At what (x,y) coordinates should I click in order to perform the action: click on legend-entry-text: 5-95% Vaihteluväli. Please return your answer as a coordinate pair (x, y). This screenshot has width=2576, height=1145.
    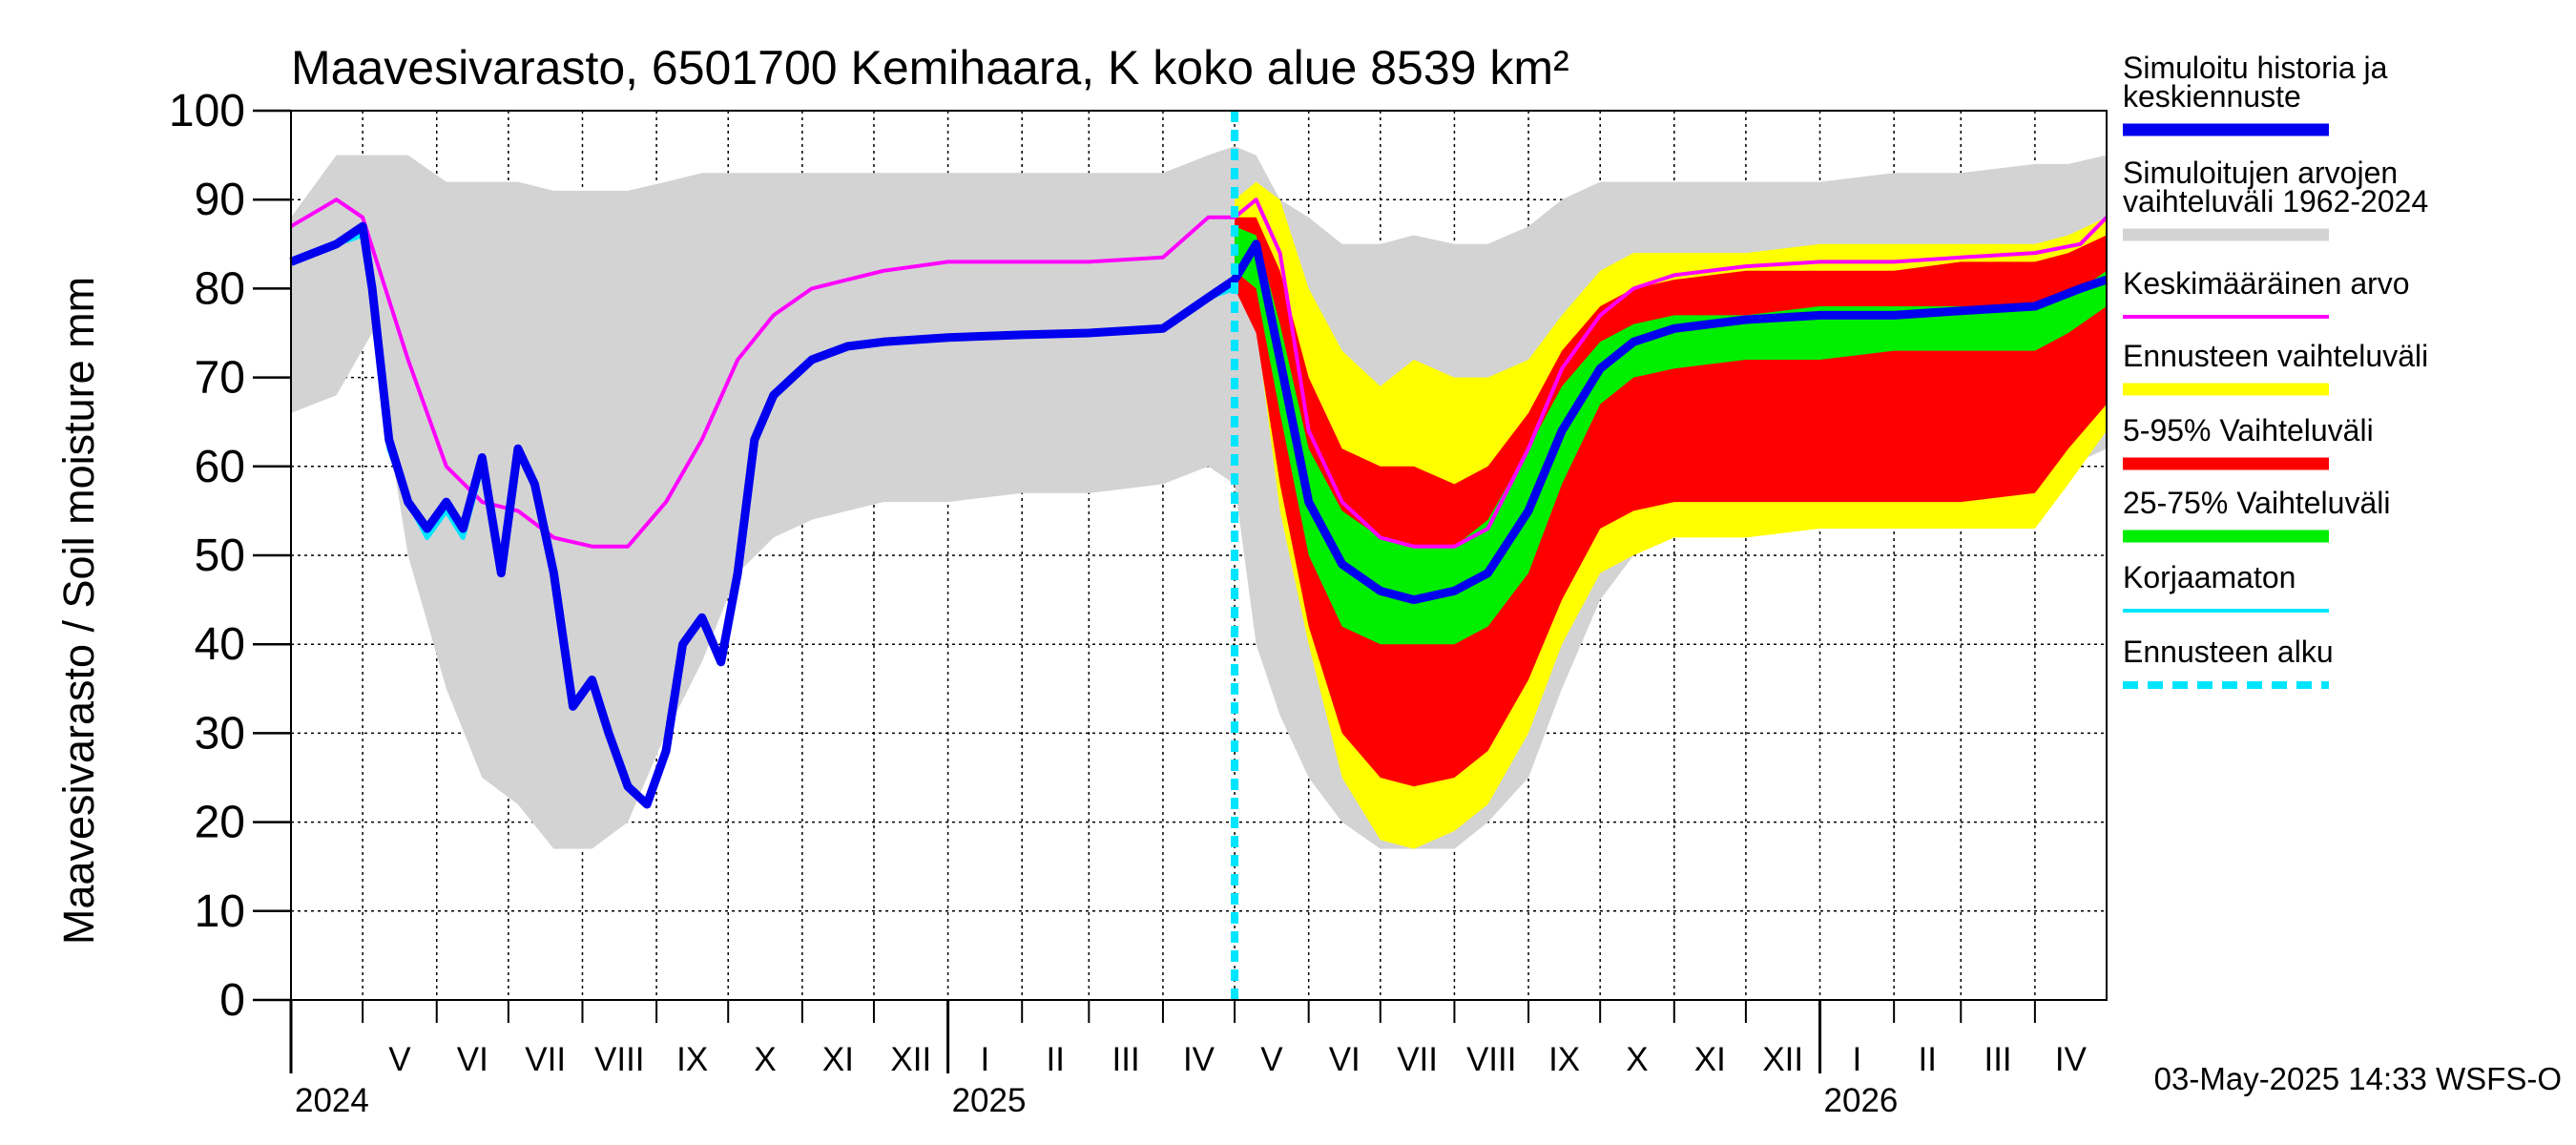
    Looking at the image, I should click on (2248, 431).